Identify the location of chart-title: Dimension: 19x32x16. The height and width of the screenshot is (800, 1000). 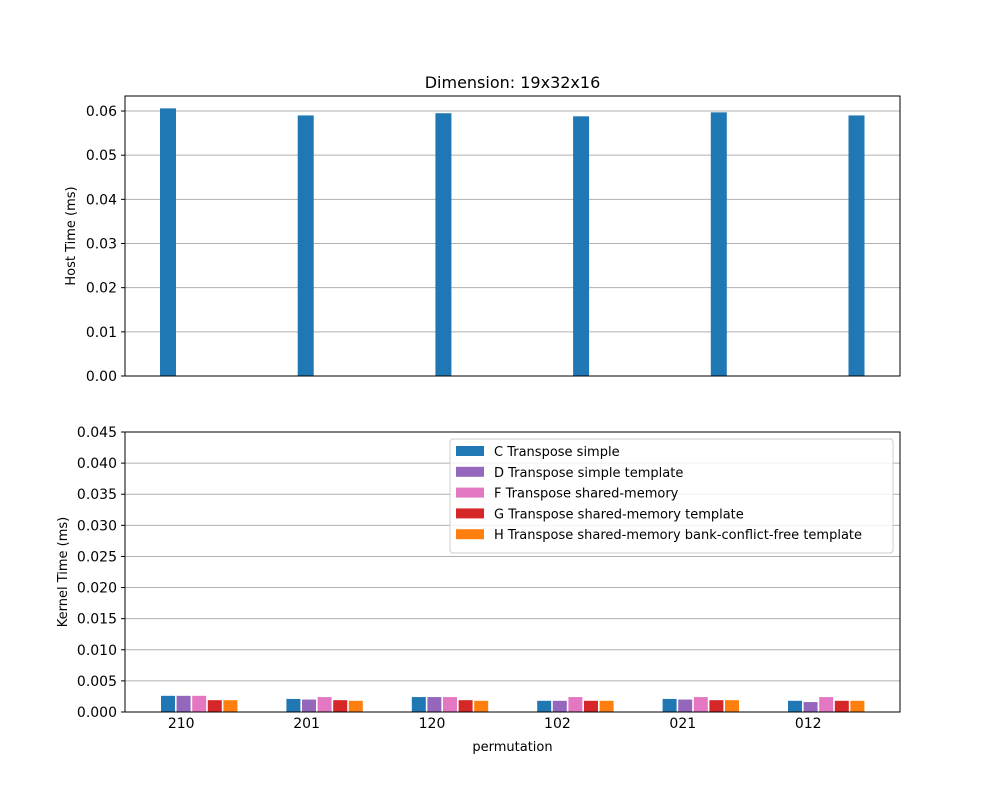
(513, 82).